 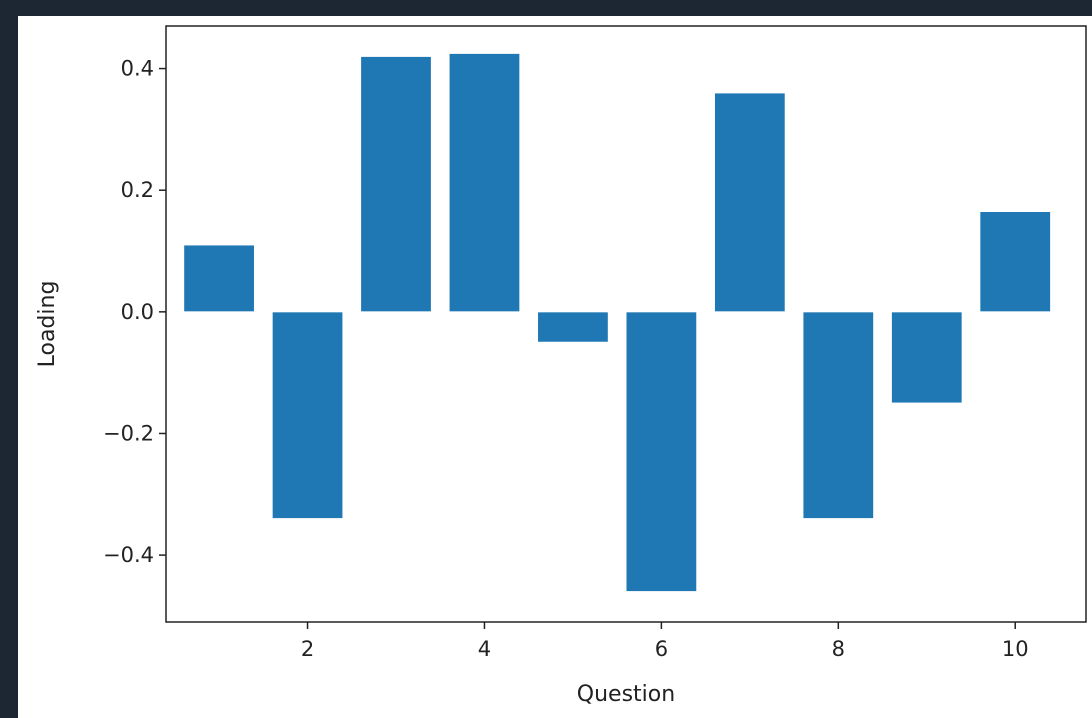 I want to click on y-tick-label: −0.2, so click(x=128, y=433).